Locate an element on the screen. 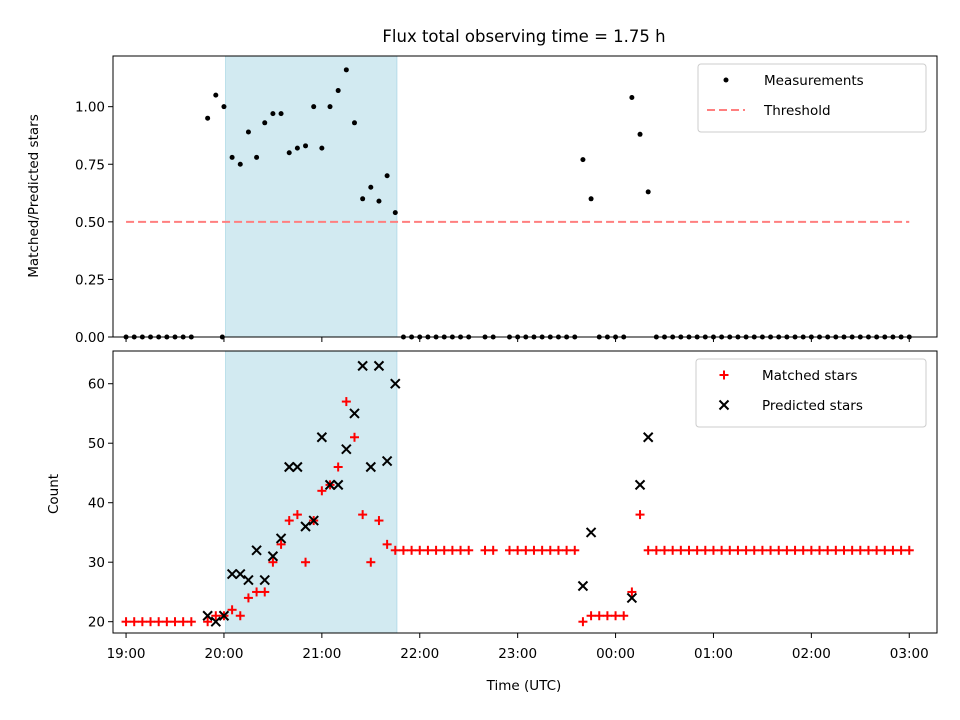 Image resolution: width=960 pixels, height=720 pixels. y-tick-label: 60 is located at coordinates (96, 385).